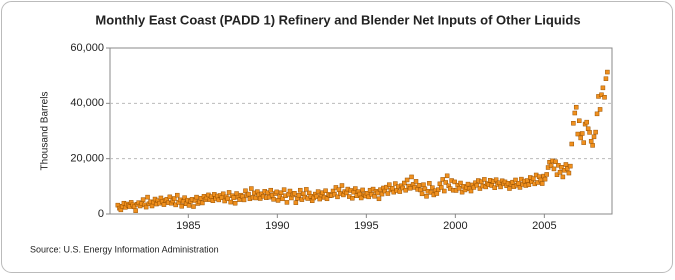 This screenshot has height=280, width=675. What do you see at coordinates (101, 214) in the screenshot?
I see `y-tick-label: 0` at bounding box center [101, 214].